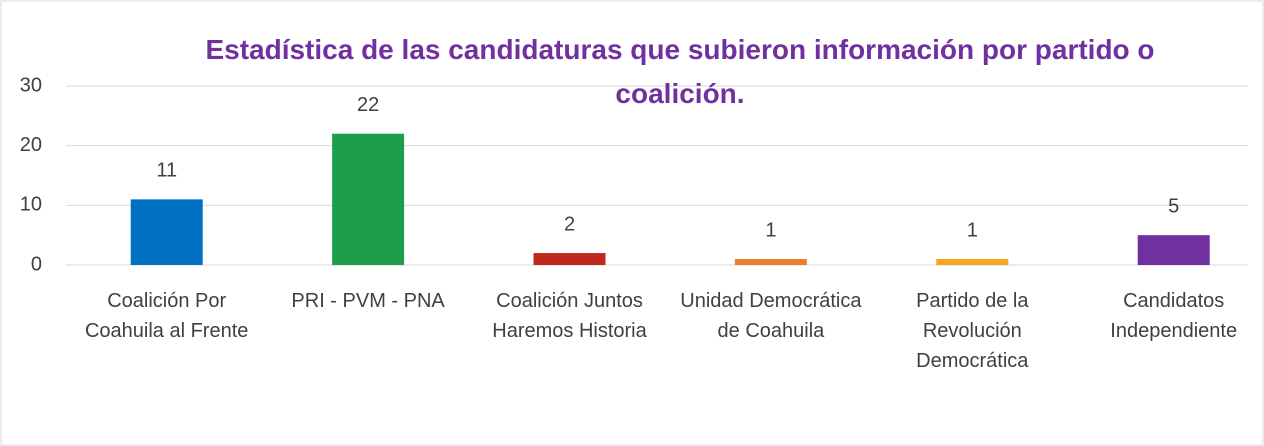 This screenshot has height=446, width=1264. What do you see at coordinates (368, 301) in the screenshot?
I see `x-tick-label: PRI - PVM - PNA` at bounding box center [368, 301].